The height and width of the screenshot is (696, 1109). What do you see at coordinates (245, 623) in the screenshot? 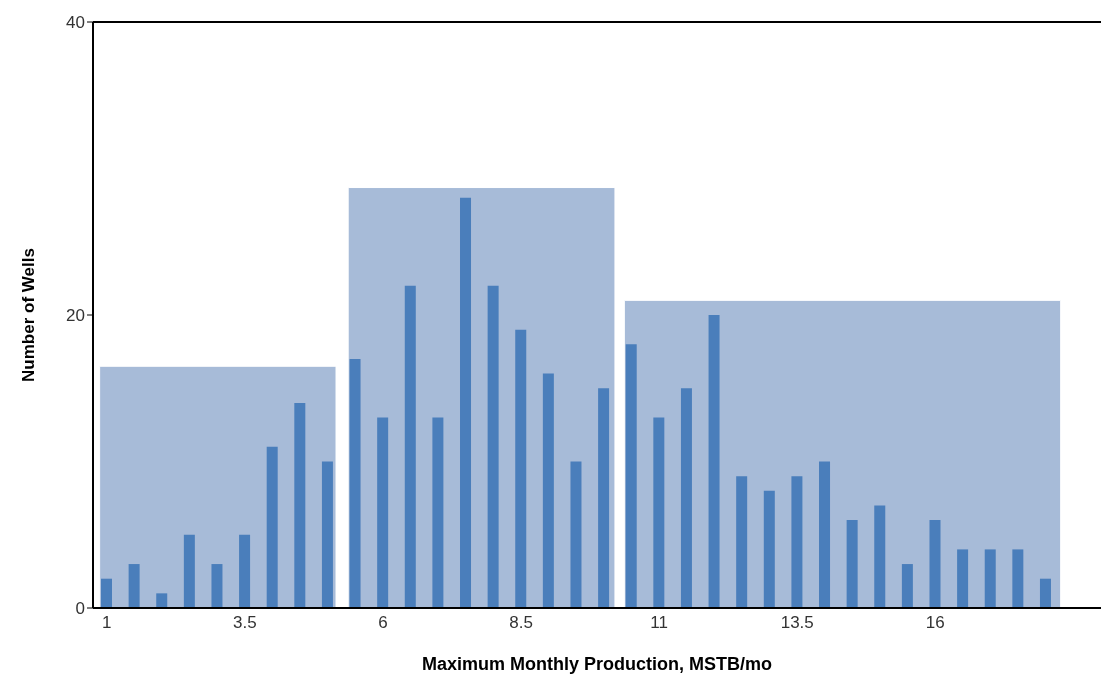
I see `x-tick-label: 3.5` at bounding box center [245, 623].